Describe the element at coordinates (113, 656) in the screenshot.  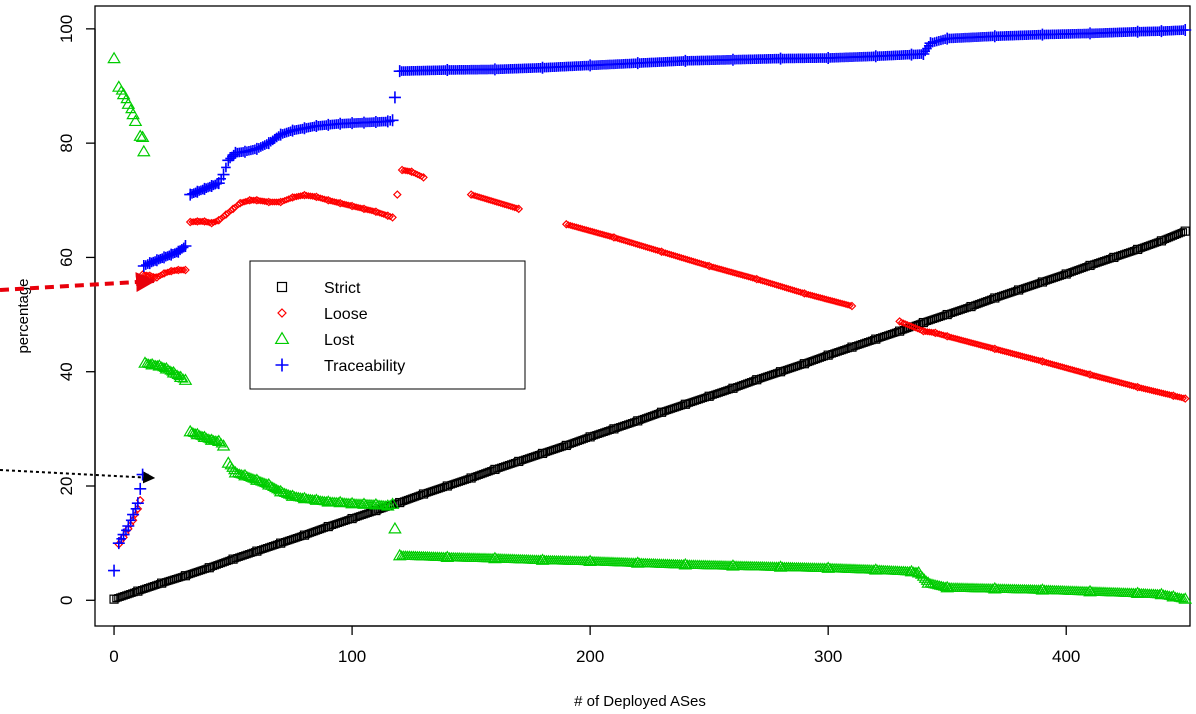
I see `x-tick-label: 0` at that location.